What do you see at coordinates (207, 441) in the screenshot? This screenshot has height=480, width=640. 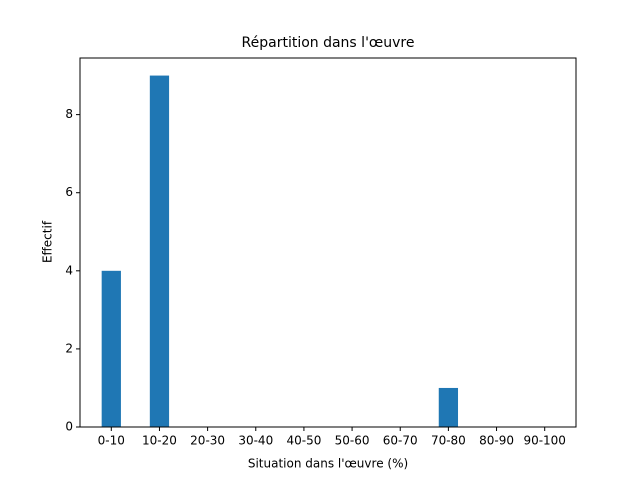 I see `x-tick-label: 20-30` at bounding box center [207, 441].